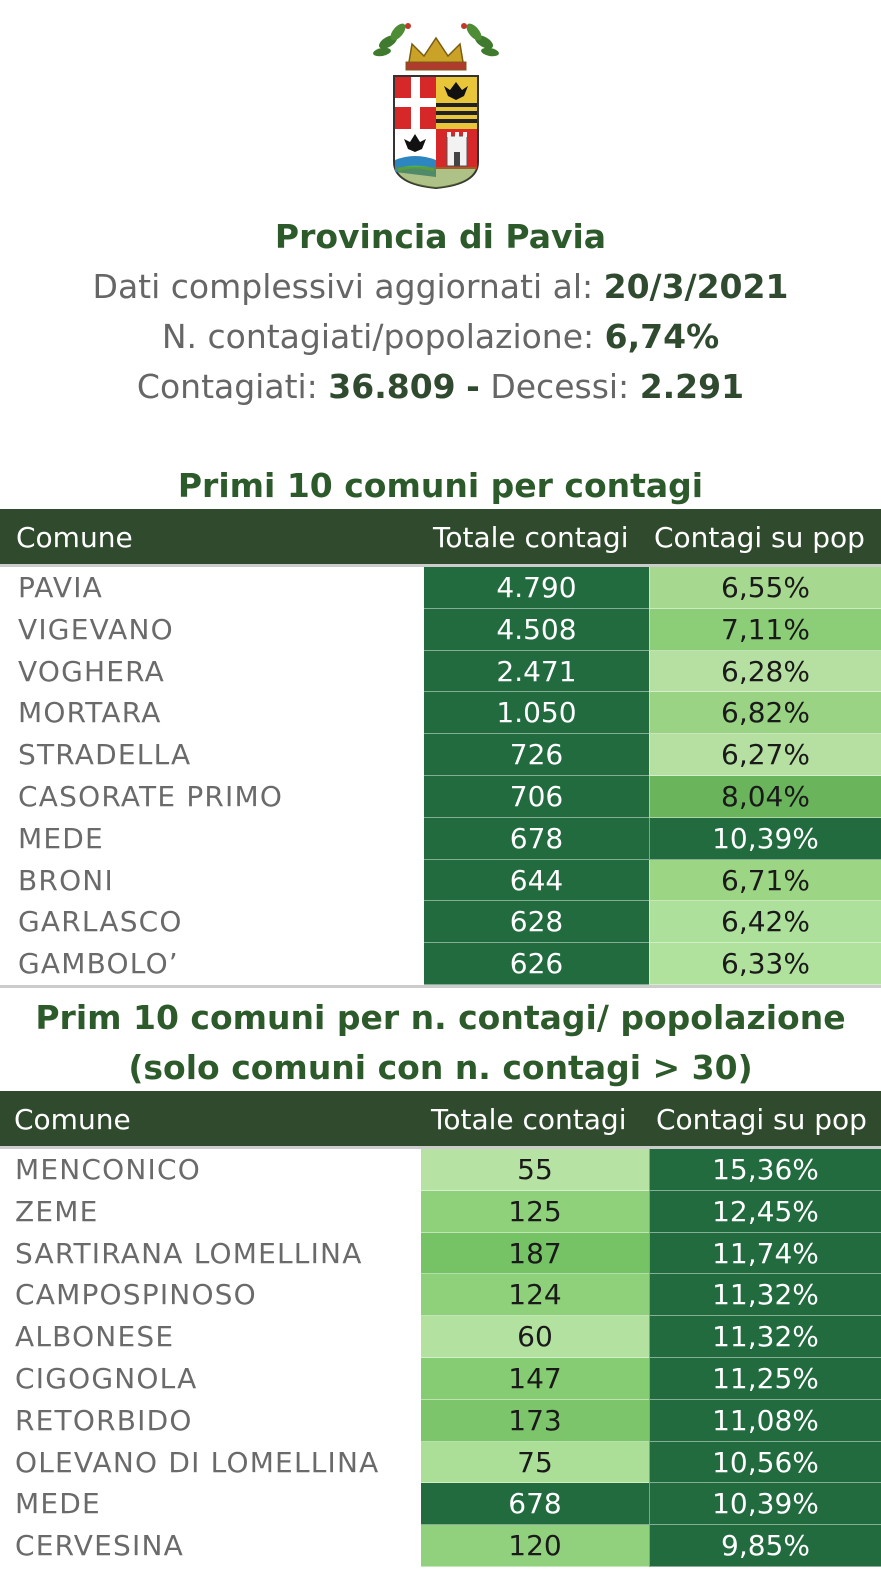 The image size is (881, 1588). I want to click on table-row: RETORBIDO 173 11,08%, so click(440, 1420).